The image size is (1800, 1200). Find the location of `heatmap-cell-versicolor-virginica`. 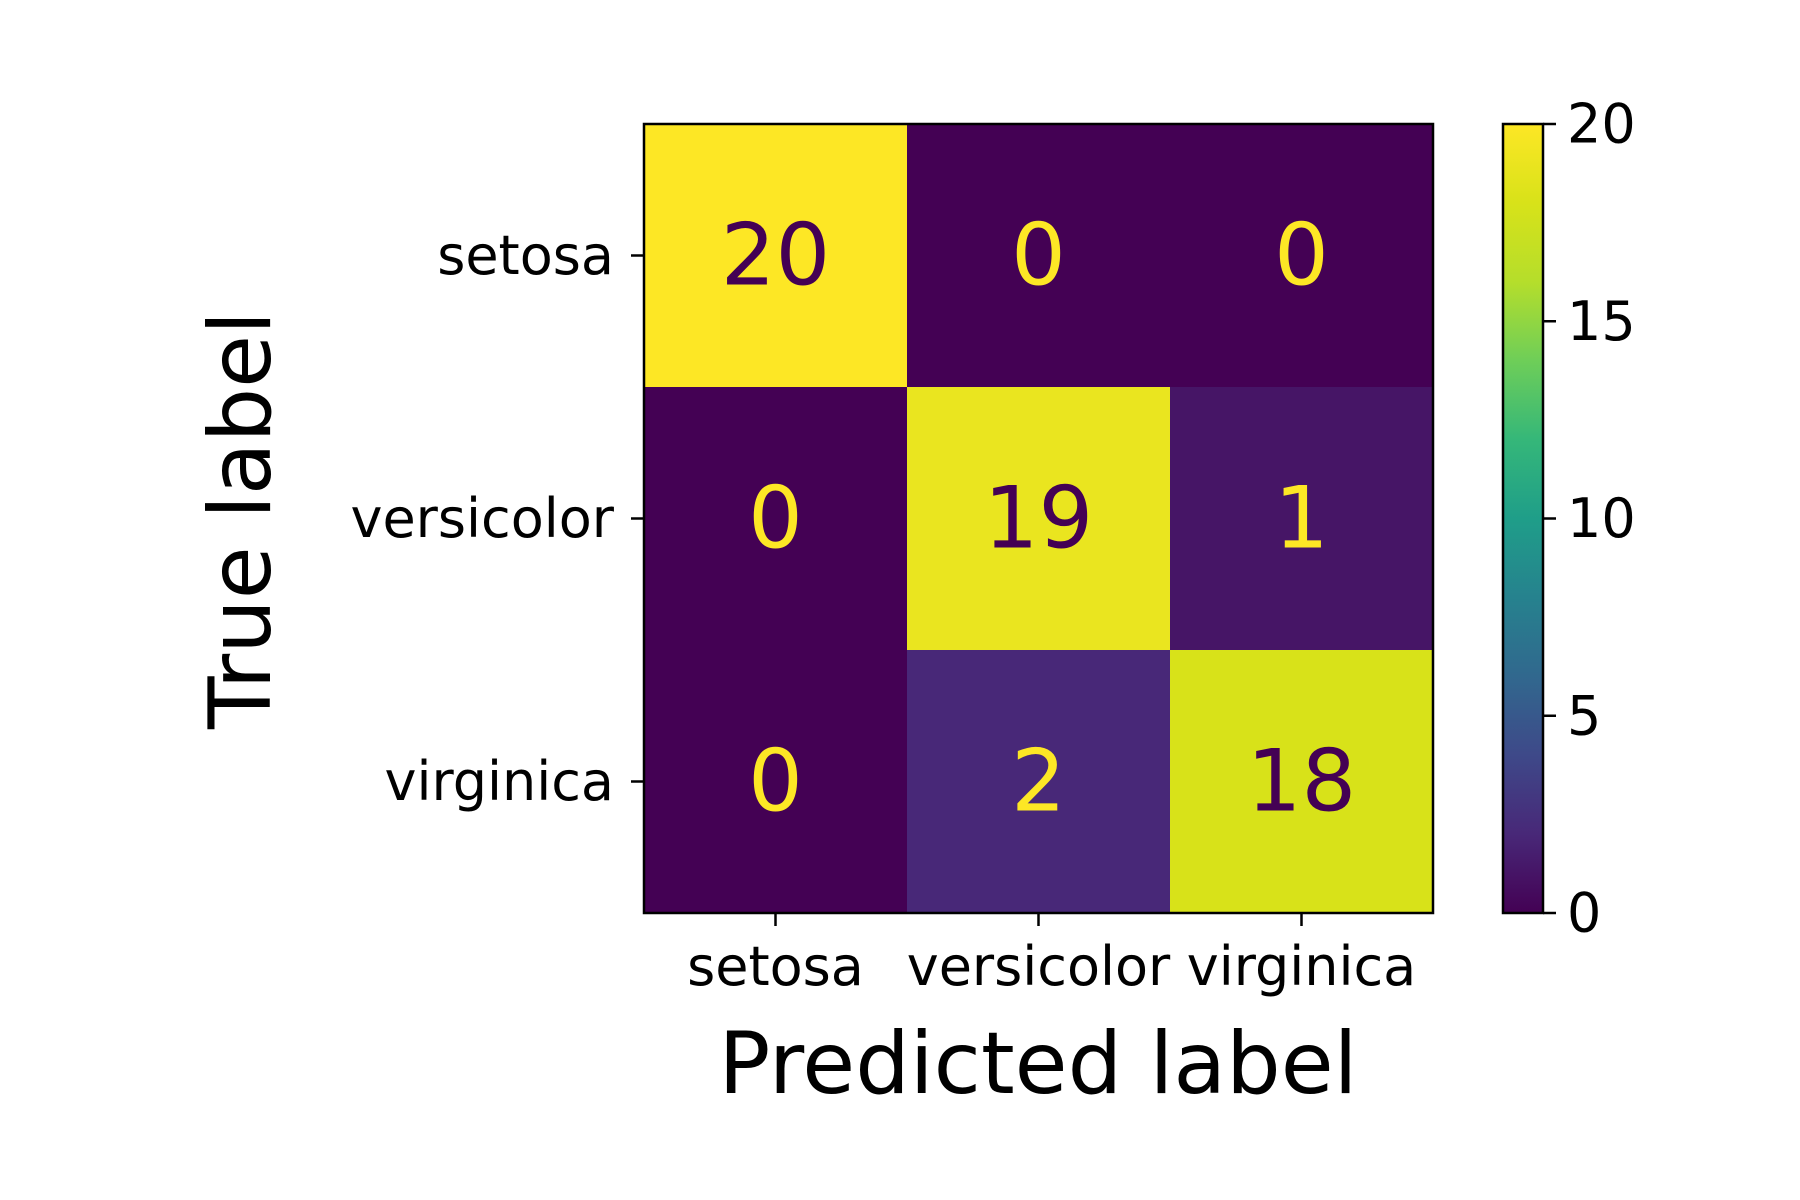

heatmap-cell-versicolor-virginica is located at coordinates (1302, 519).